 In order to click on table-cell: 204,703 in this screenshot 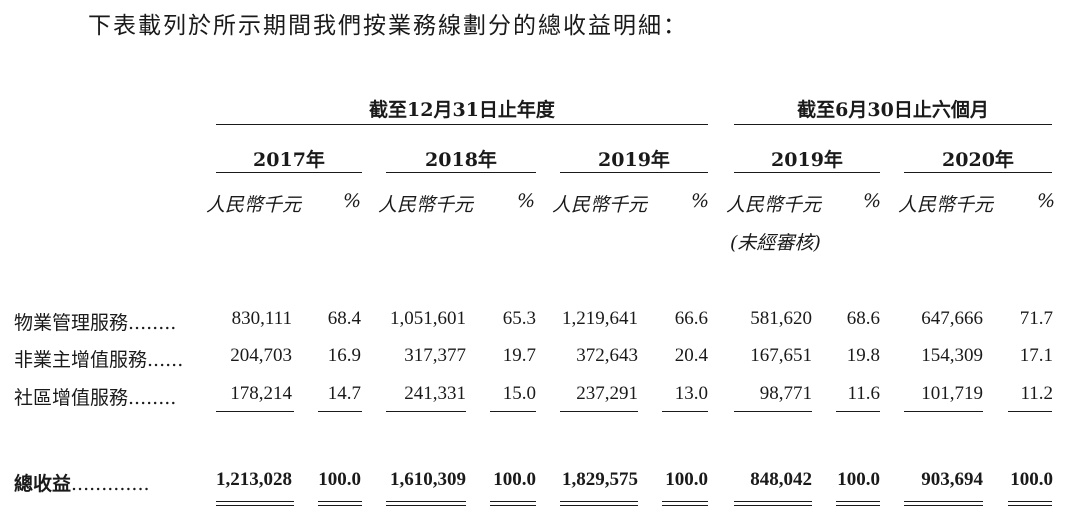, I will do `click(261, 355)`.